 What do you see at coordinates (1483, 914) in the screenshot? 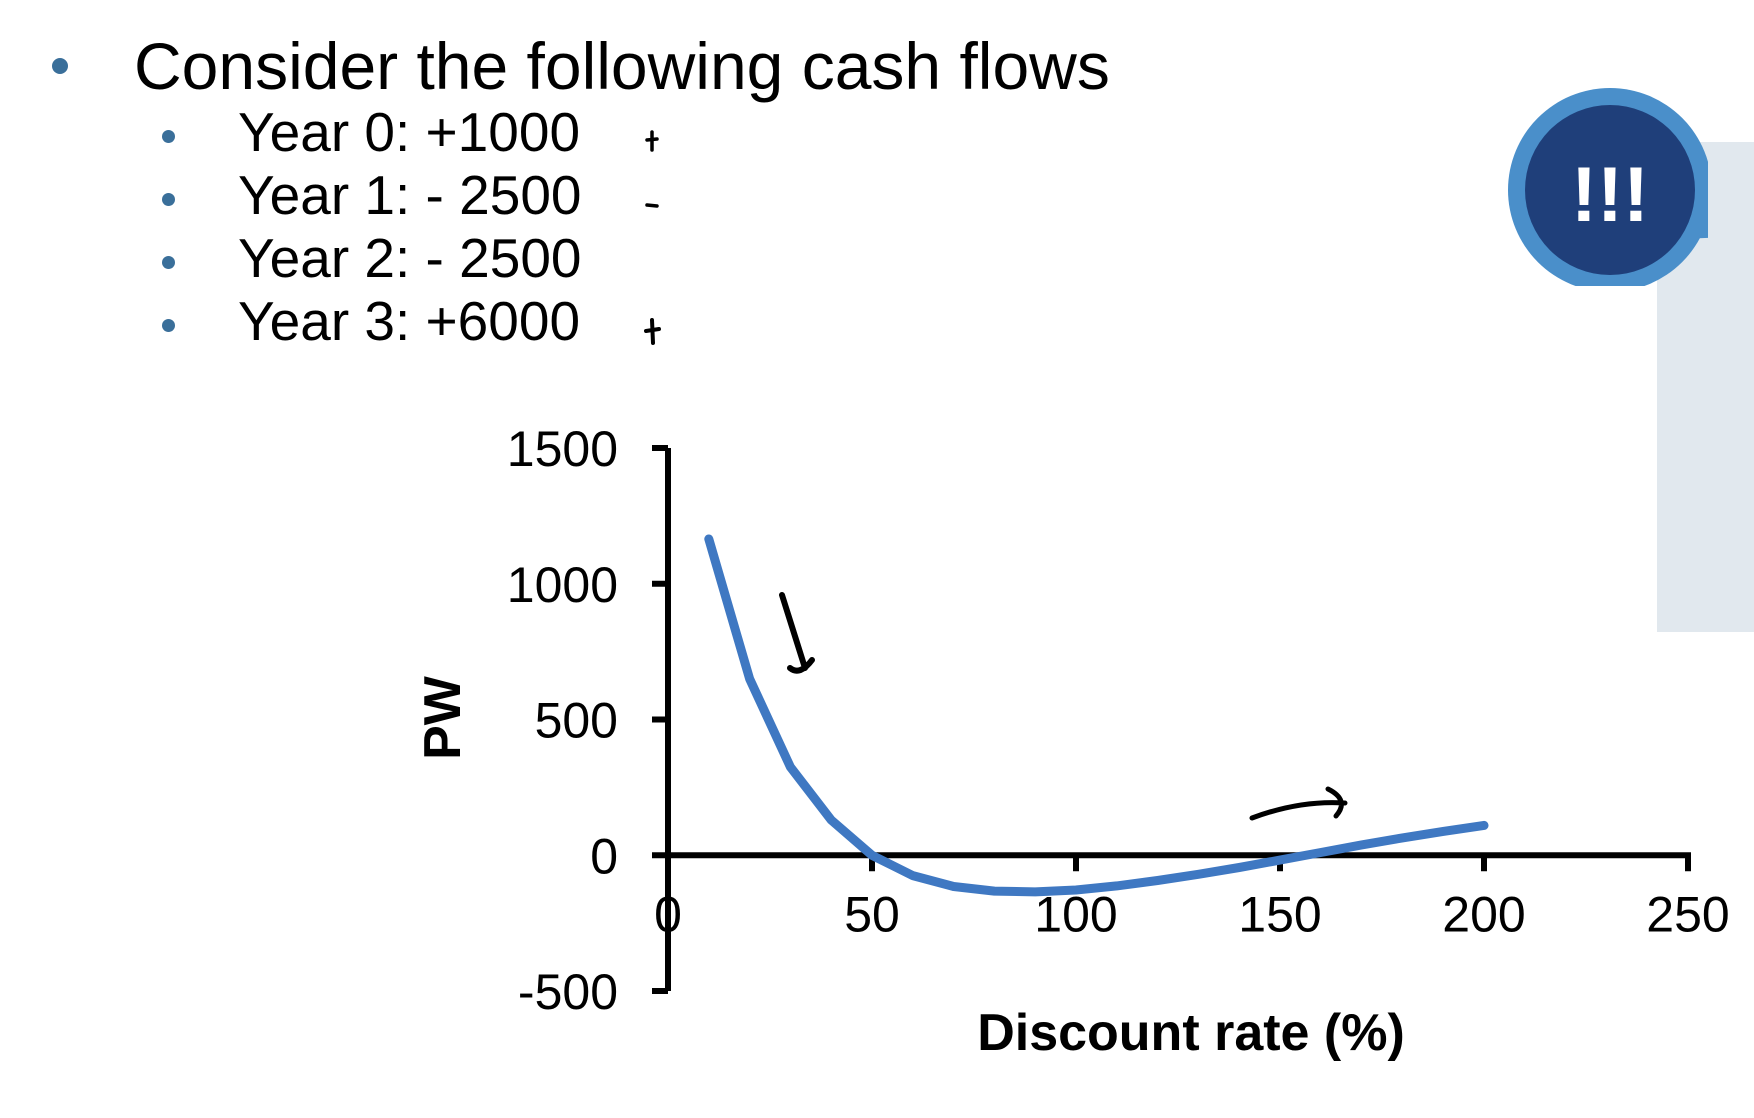
I see `x-tick-label: 200` at bounding box center [1483, 914].